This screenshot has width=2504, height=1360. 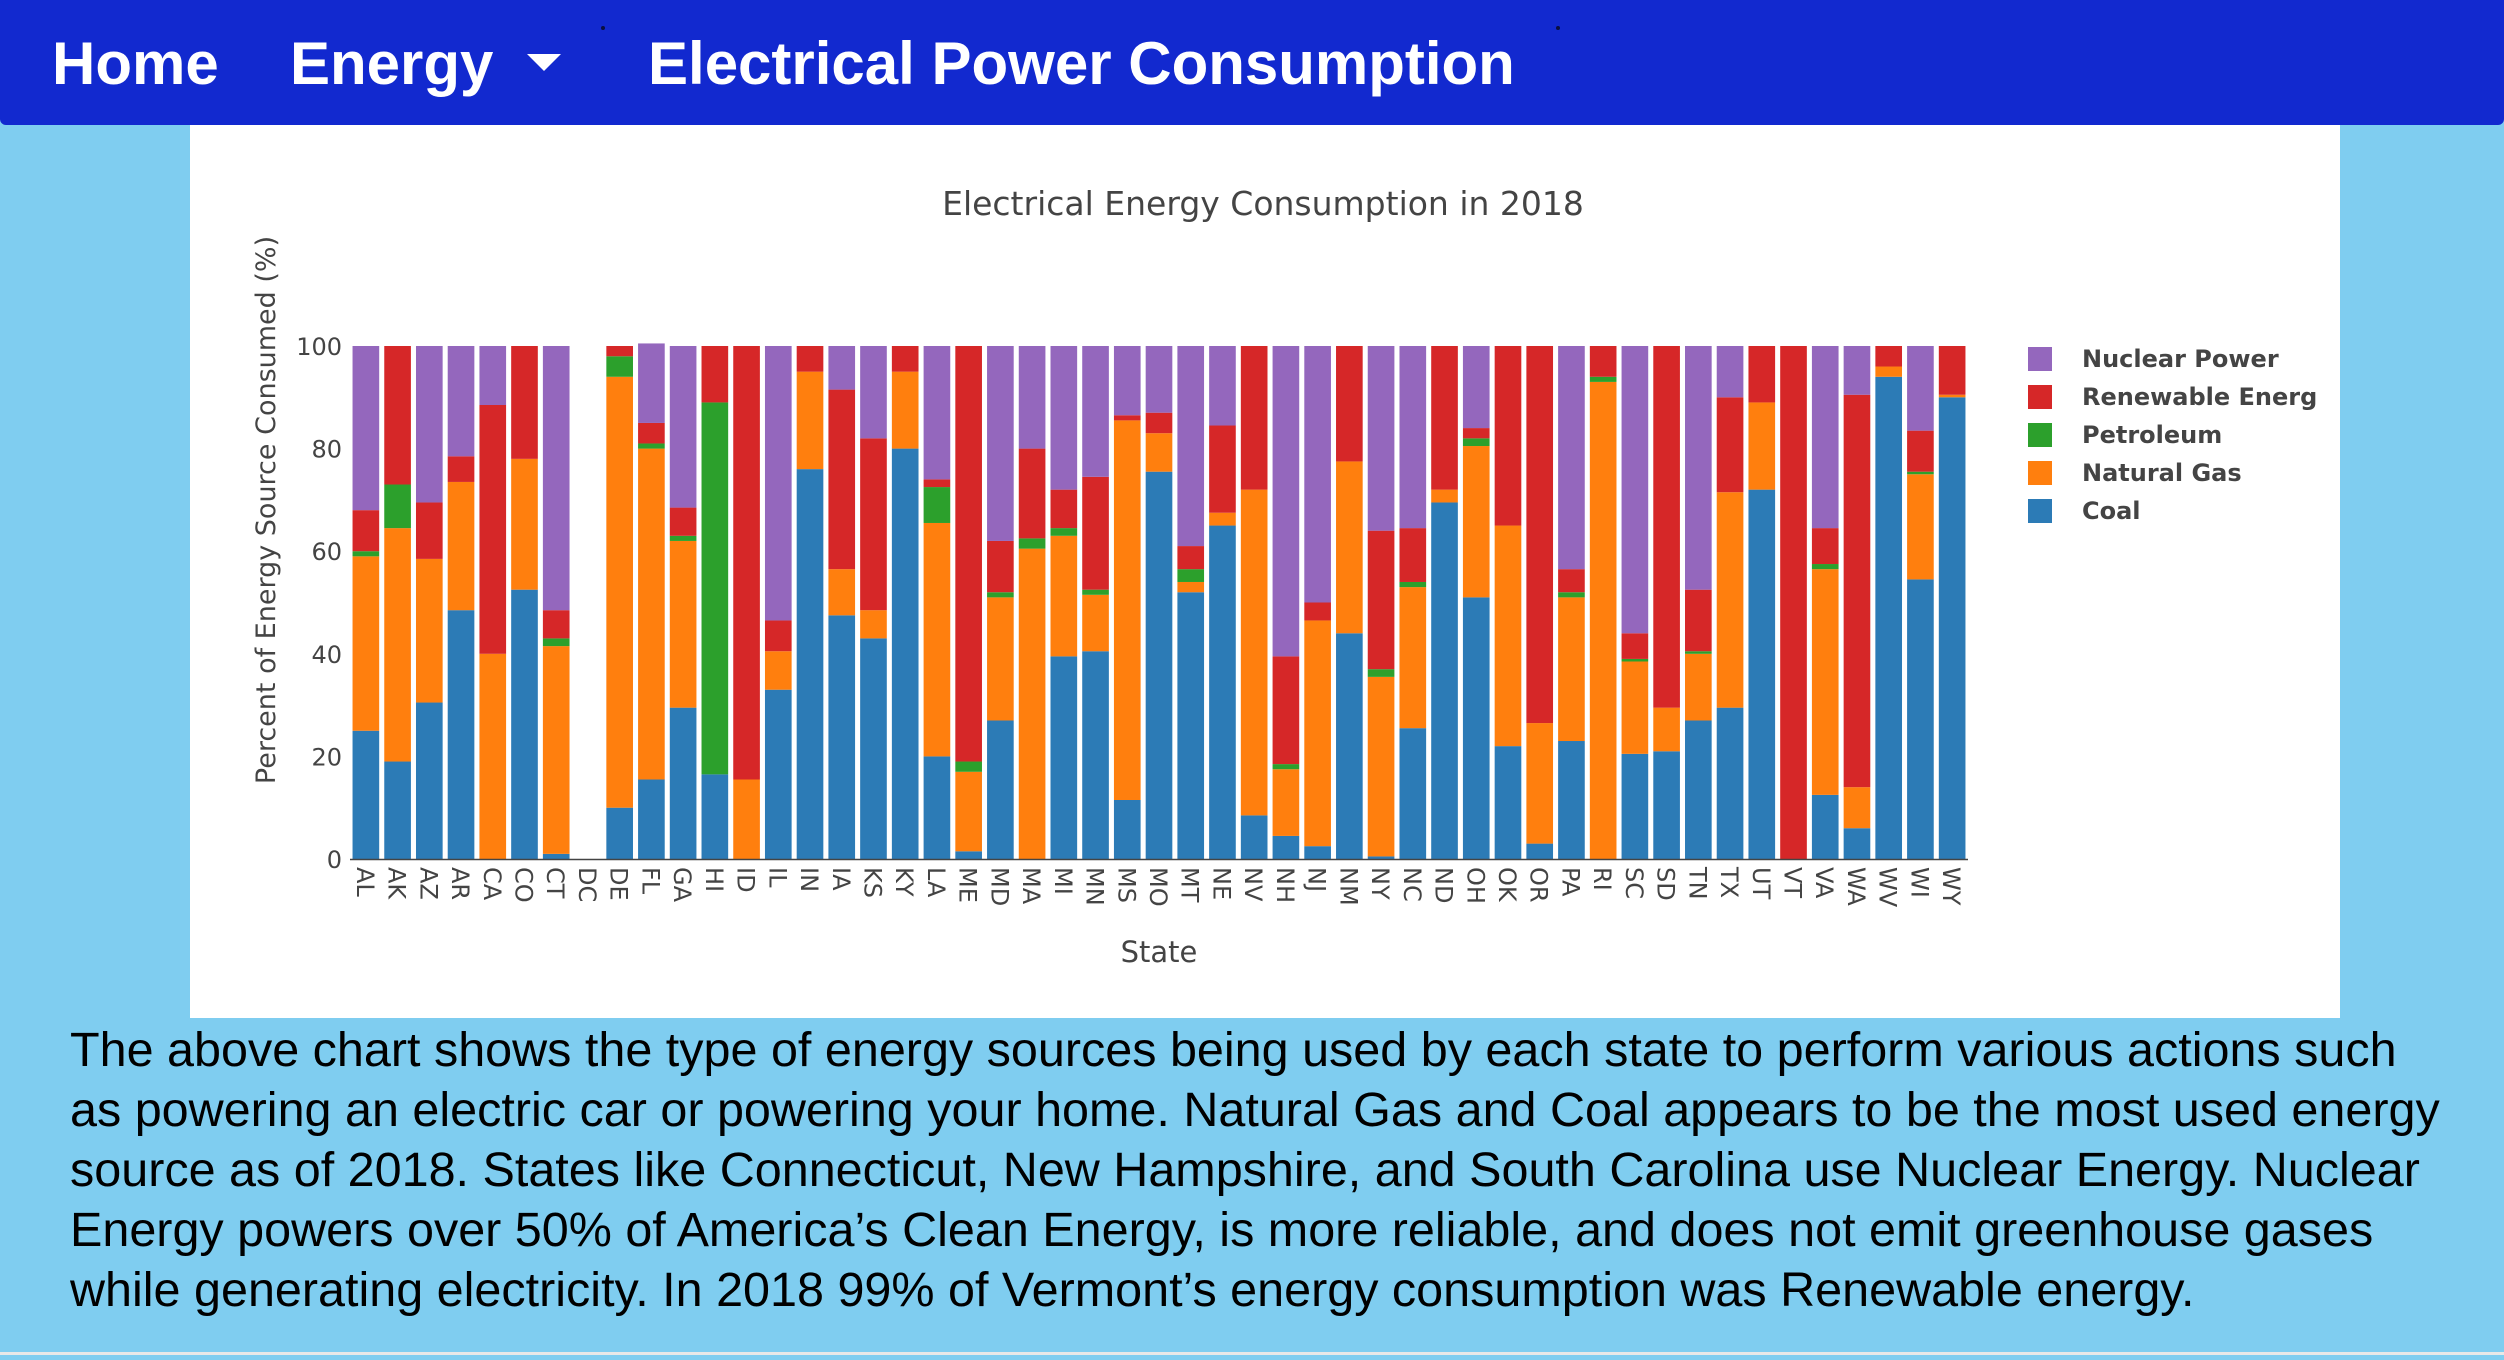 What do you see at coordinates (968, 811) in the screenshot?
I see `bar-me-natural-gas` at bounding box center [968, 811].